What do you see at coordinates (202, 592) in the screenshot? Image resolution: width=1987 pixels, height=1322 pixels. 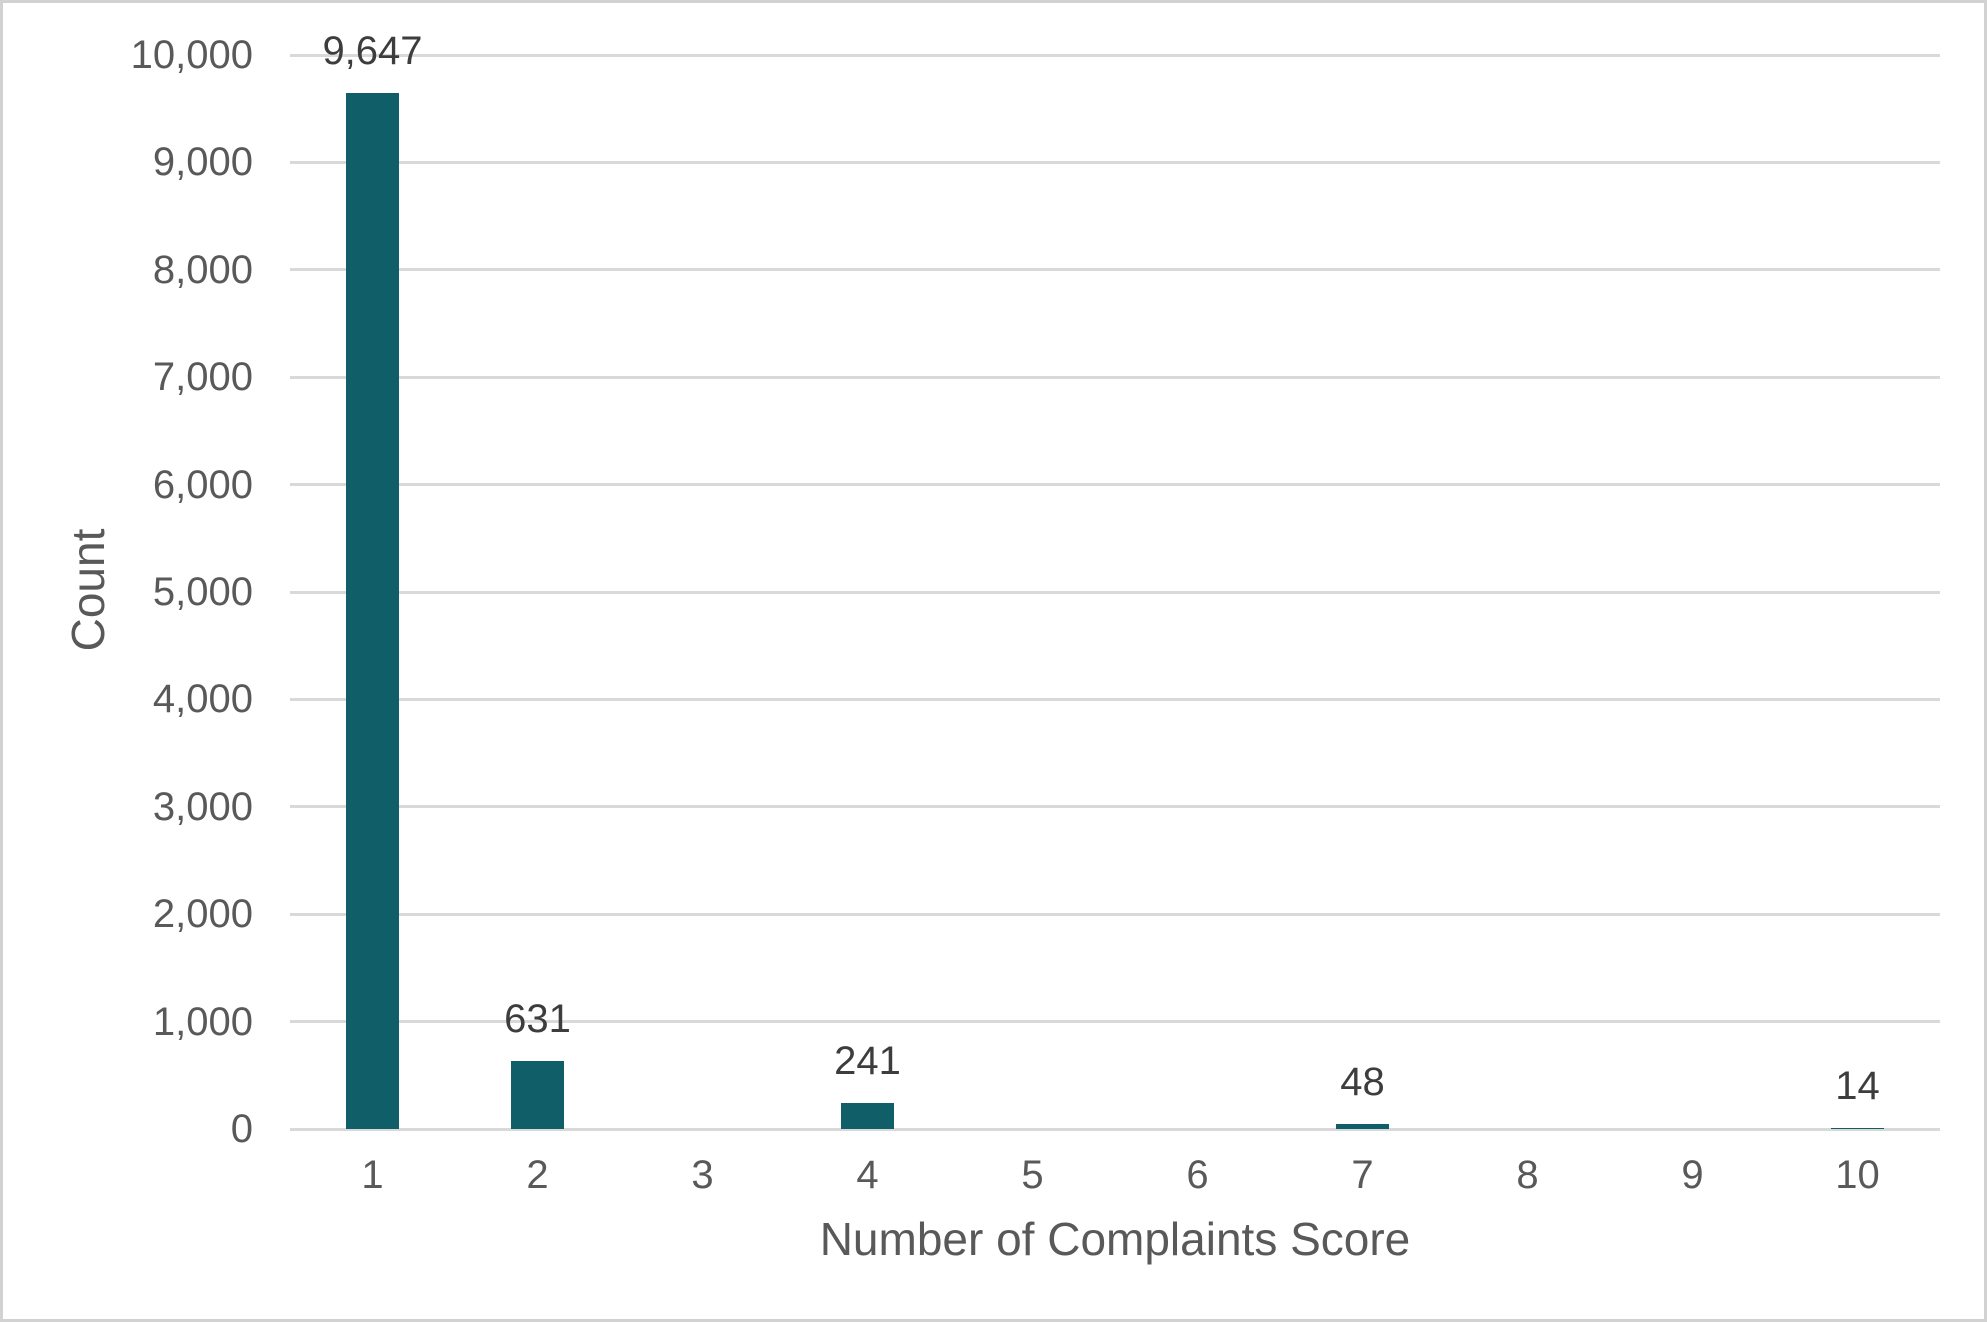 I see `y-tick-label-5000: 5,000` at bounding box center [202, 592].